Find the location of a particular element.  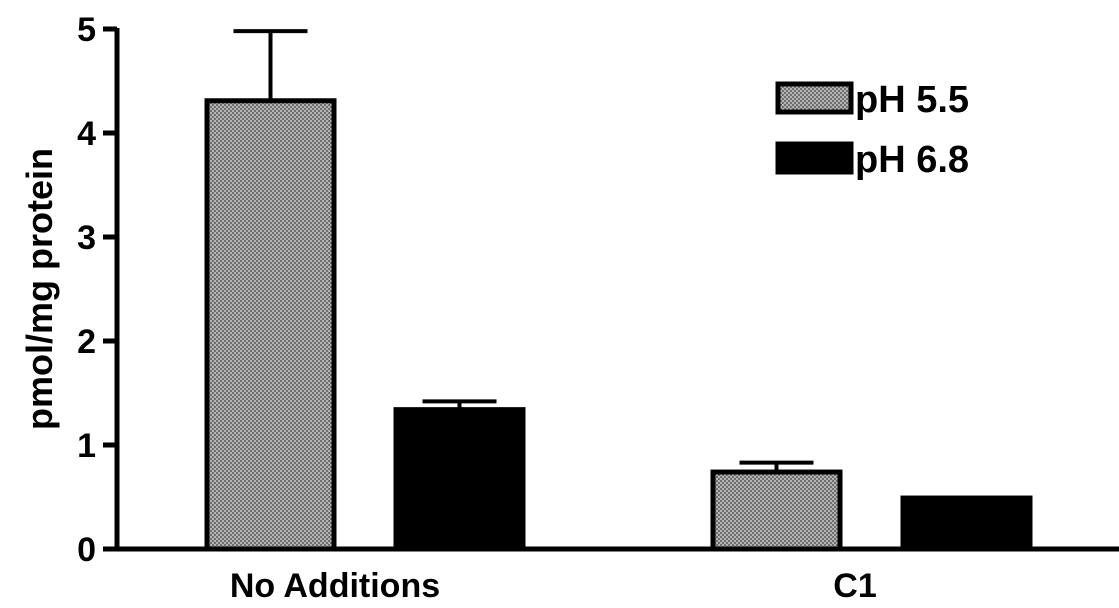

bar-ph68-no-additions is located at coordinates (459, 479).